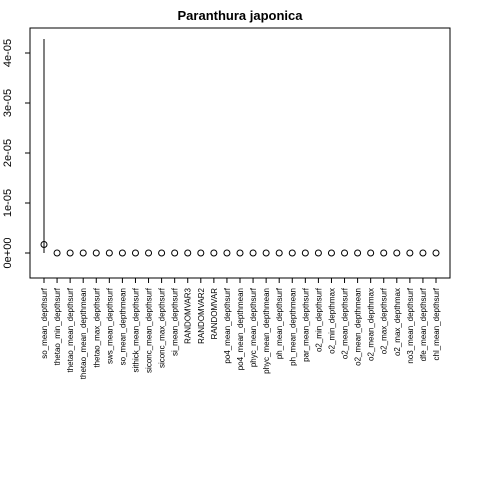 This screenshot has width=480, height=480. I want to click on x-tick-label: so_mean_depthmean, so click(122, 326).